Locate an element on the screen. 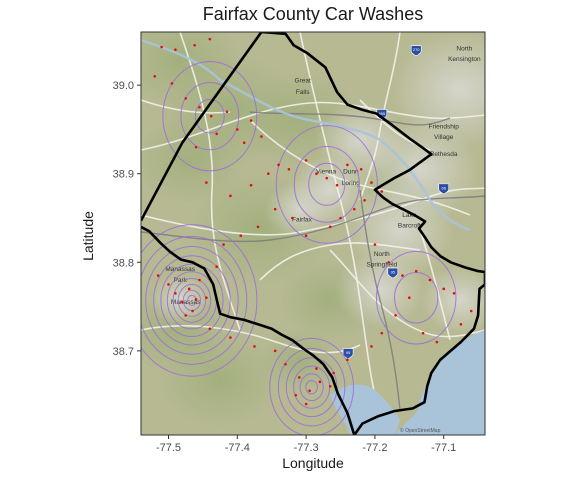 The height and width of the screenshot is (480, 576). y-tick-label: 39.0 is located at coordinates (123, 86).